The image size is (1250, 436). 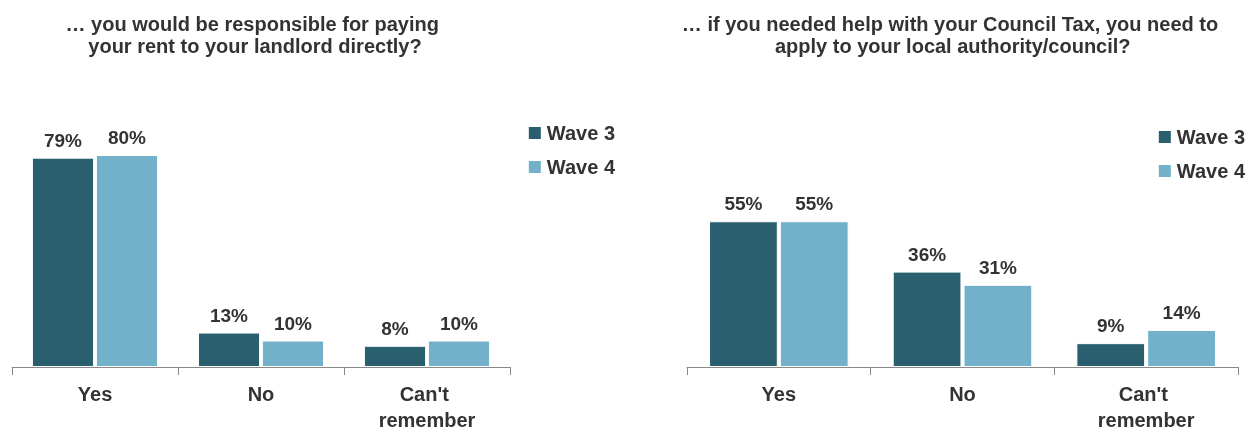 What do you see at coordinates (1111, 326) in the screenshot?
I see `data-label: 9%` at bounding box center [1111, 326].